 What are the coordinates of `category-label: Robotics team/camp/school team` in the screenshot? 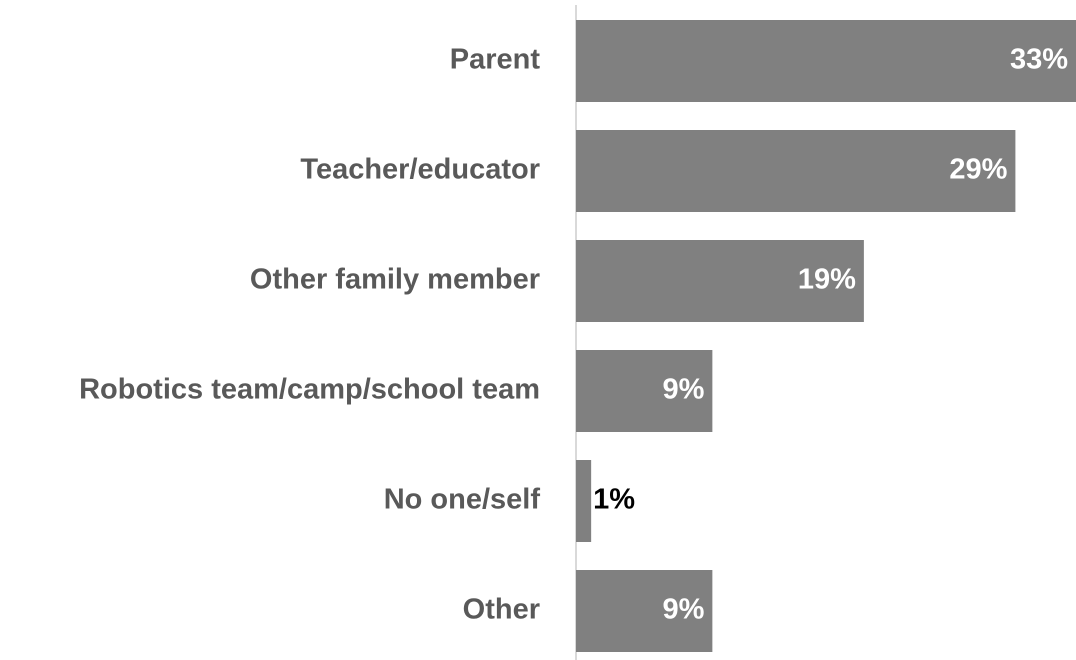 It's located at (309, 390).